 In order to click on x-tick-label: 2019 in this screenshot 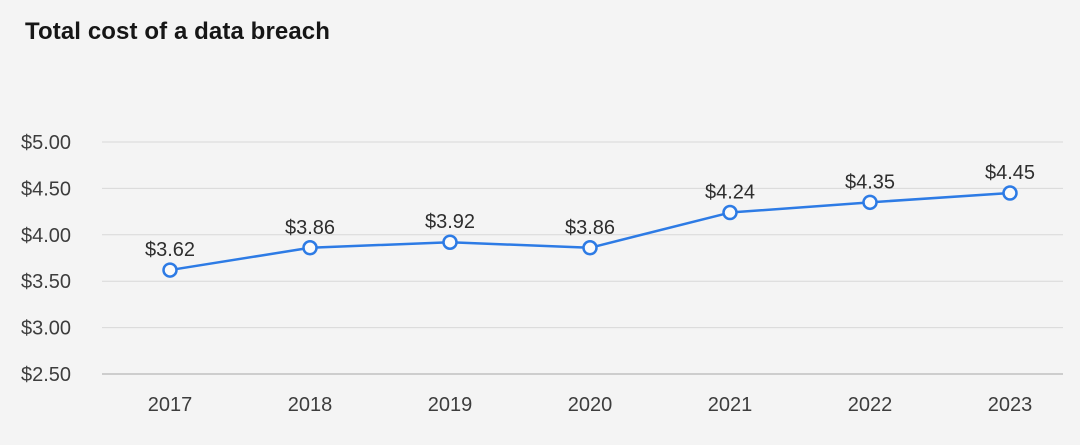, I will do `click(450, 405)`.